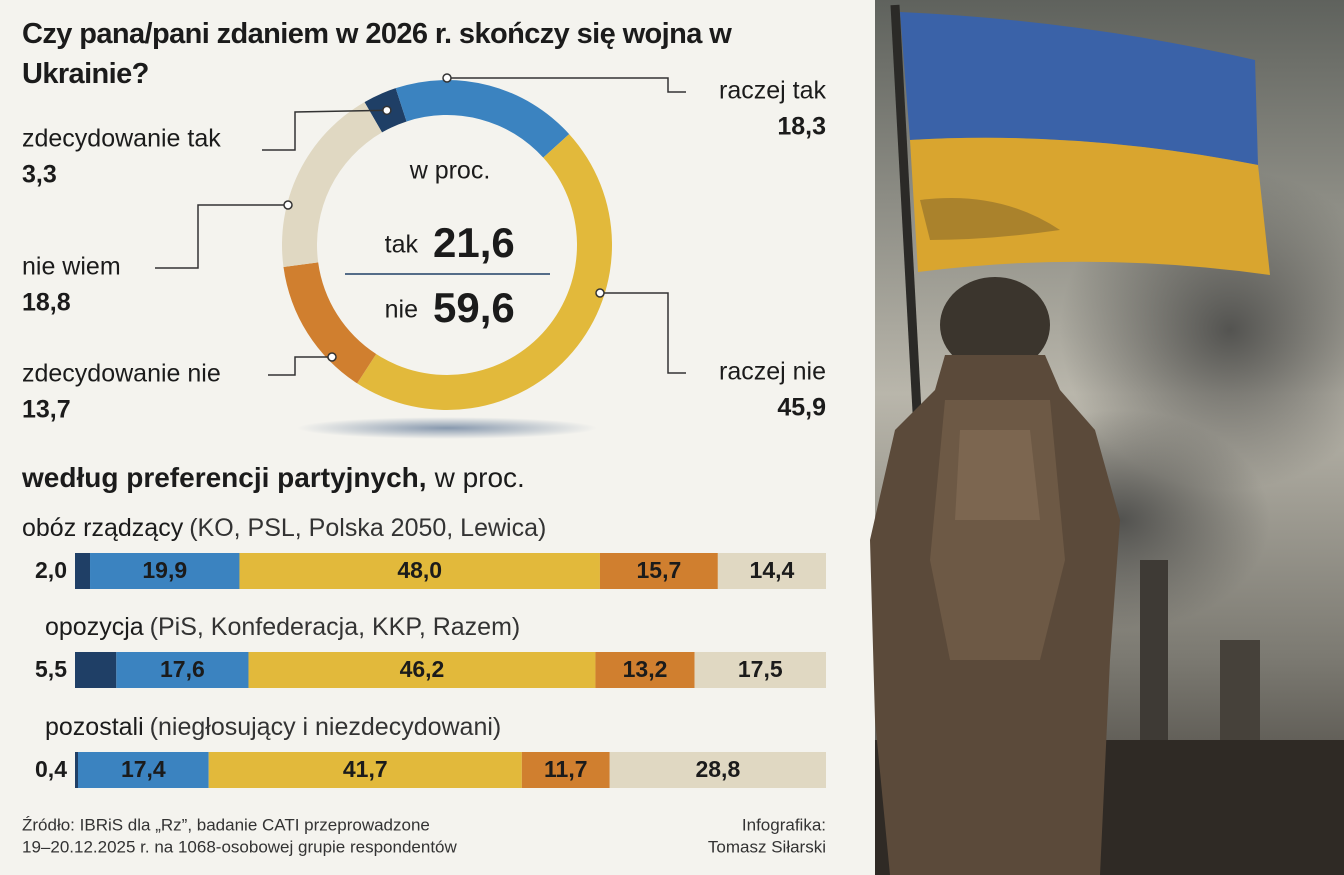 The image size is (1344, 875). What do you see at coordinates (121, 139) in the screenshot?
I see `segment-label: zdecydowanie tak` at bounding box center [121, 139].